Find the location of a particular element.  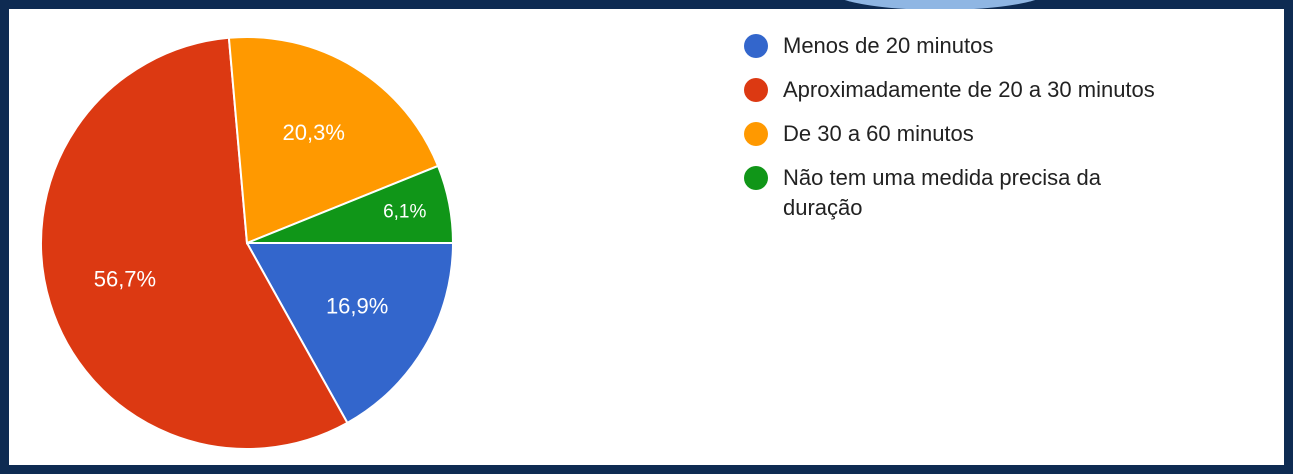

legend-label: Não tem uma medida precisa da duração is located at coordinates (942, 192).